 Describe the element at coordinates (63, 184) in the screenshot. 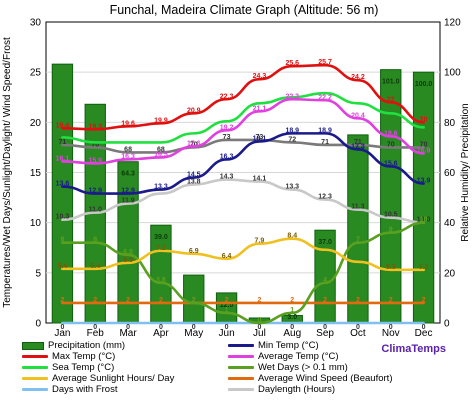

I see `min-temp-c-label: 13.6` at that location.